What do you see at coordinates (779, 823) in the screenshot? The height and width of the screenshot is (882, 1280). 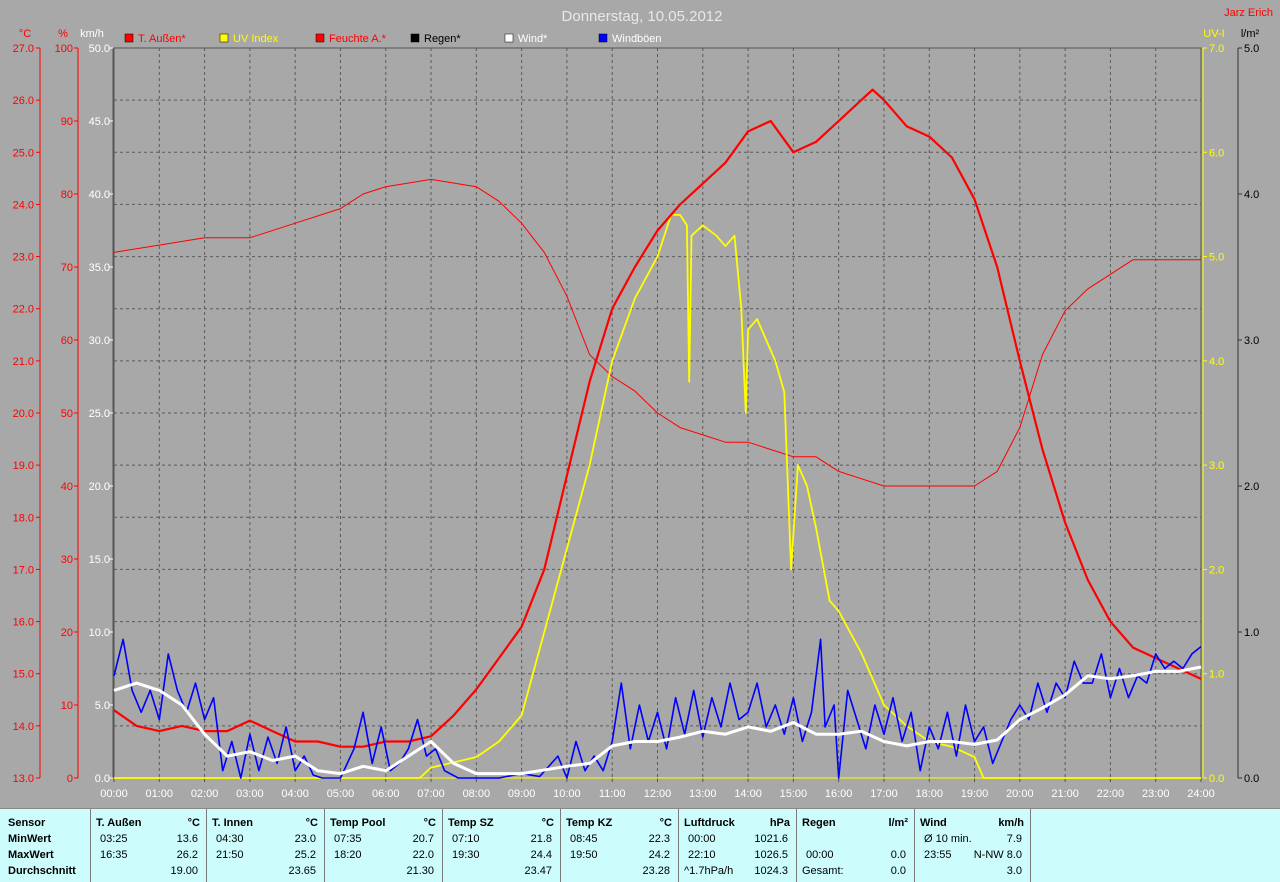 I see `stats-unit: hPa` at bounding box center [779, 823].